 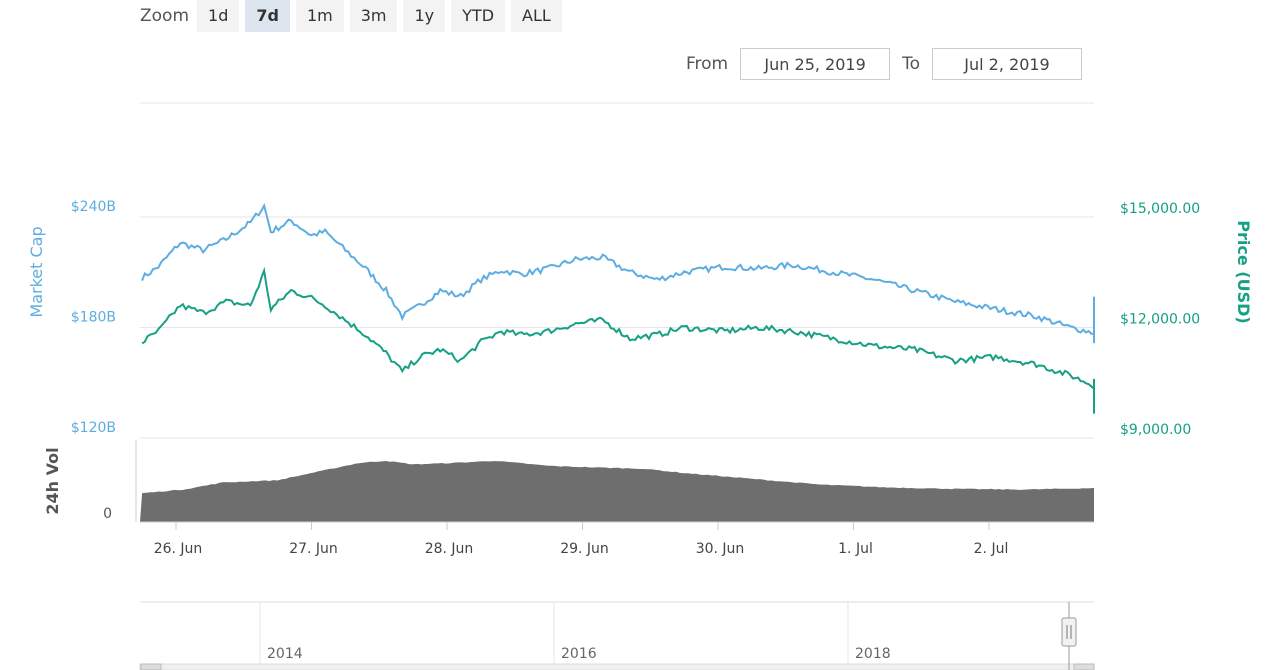 What do you see at coordinates (93, 428) in the screenshot?
I see `left-tick-label: $120B` at bounding box center [93, 428].